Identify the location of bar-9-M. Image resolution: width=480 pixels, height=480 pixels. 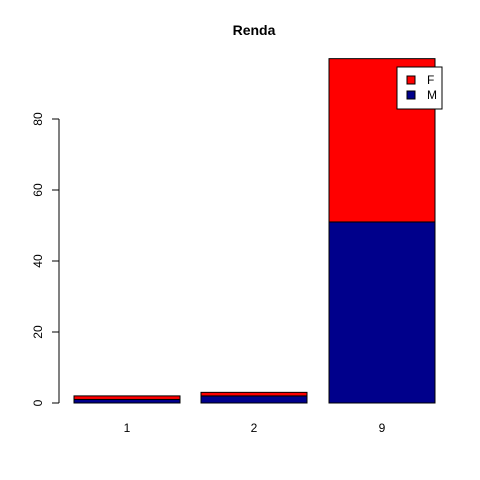
(382, 312).